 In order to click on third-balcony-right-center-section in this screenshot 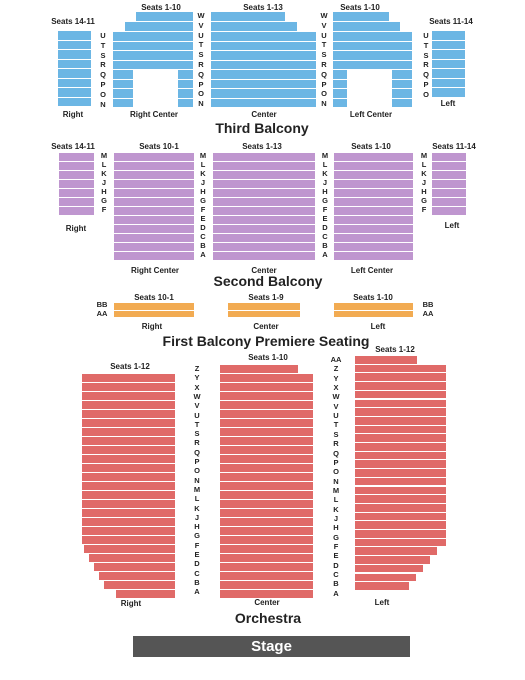, I will do `click(153, 60)`.